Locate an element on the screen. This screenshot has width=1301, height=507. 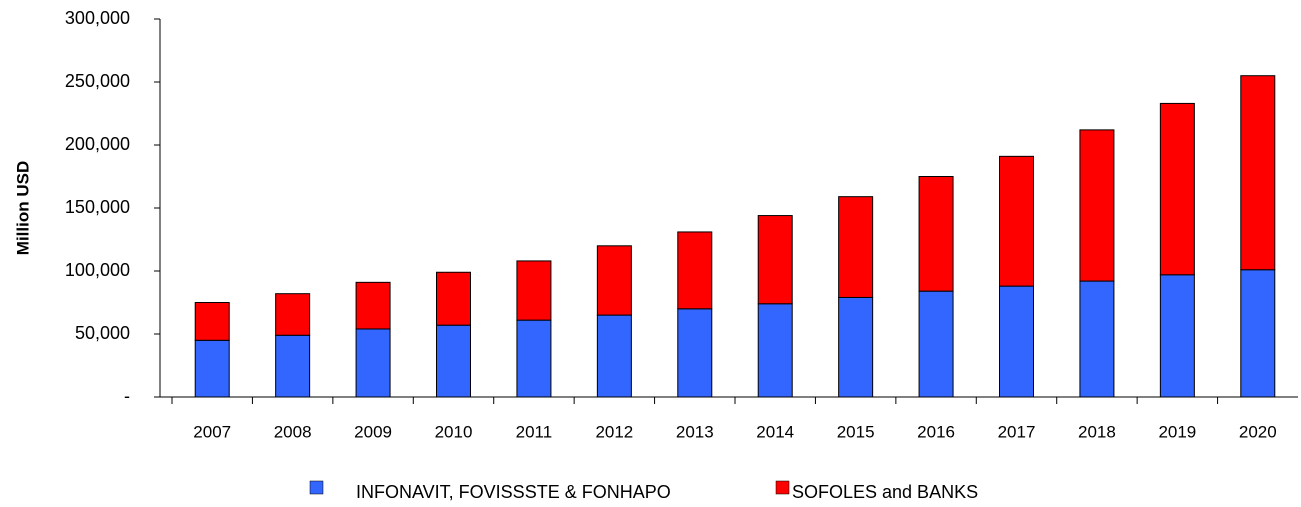
legend-label: SOFOLES and BANKS is located at coordinates (885, 492).